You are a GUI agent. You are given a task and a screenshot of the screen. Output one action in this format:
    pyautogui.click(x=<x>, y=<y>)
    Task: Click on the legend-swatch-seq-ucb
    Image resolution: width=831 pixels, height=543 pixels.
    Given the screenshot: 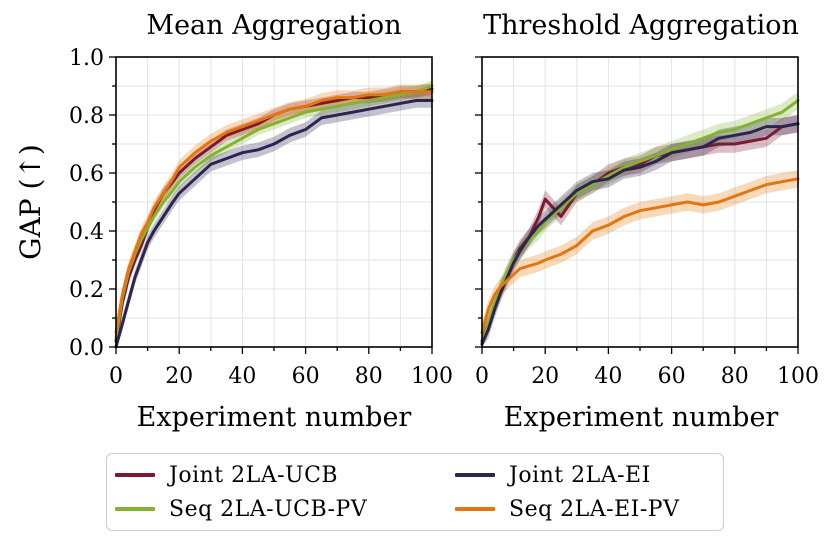 What is the action you would take?
    pyautogui.click(x=135, y=509)
    